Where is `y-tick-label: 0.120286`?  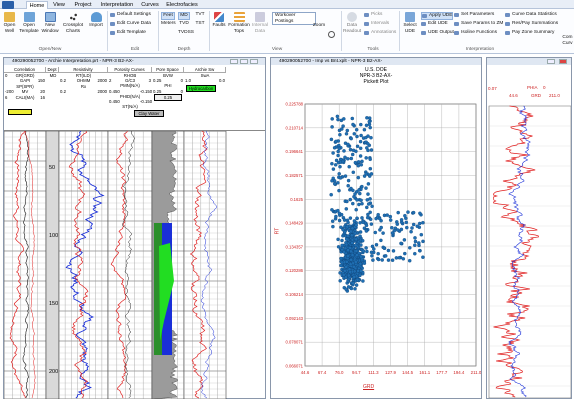 y-tick-label: 0.120286 is located at coordinates (295, 270).